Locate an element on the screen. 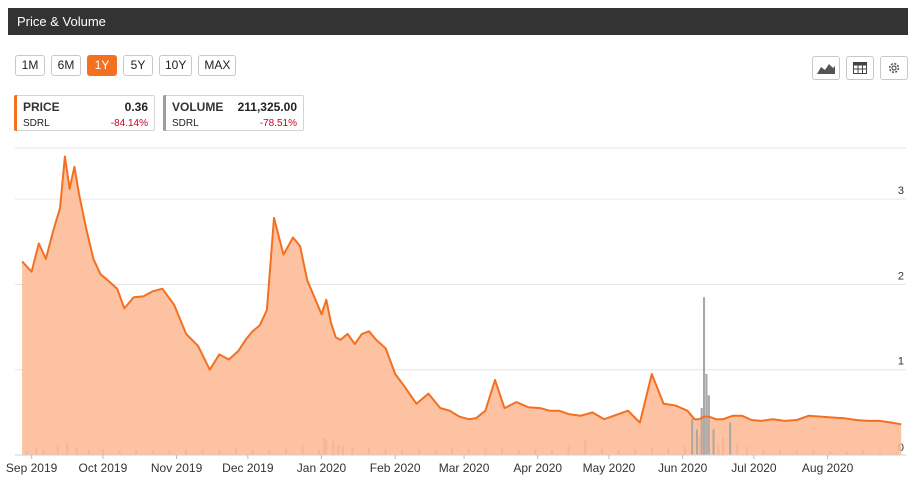 The image size is (921, 488). range-1m-button: 1M is located at coordinates (30, 65).